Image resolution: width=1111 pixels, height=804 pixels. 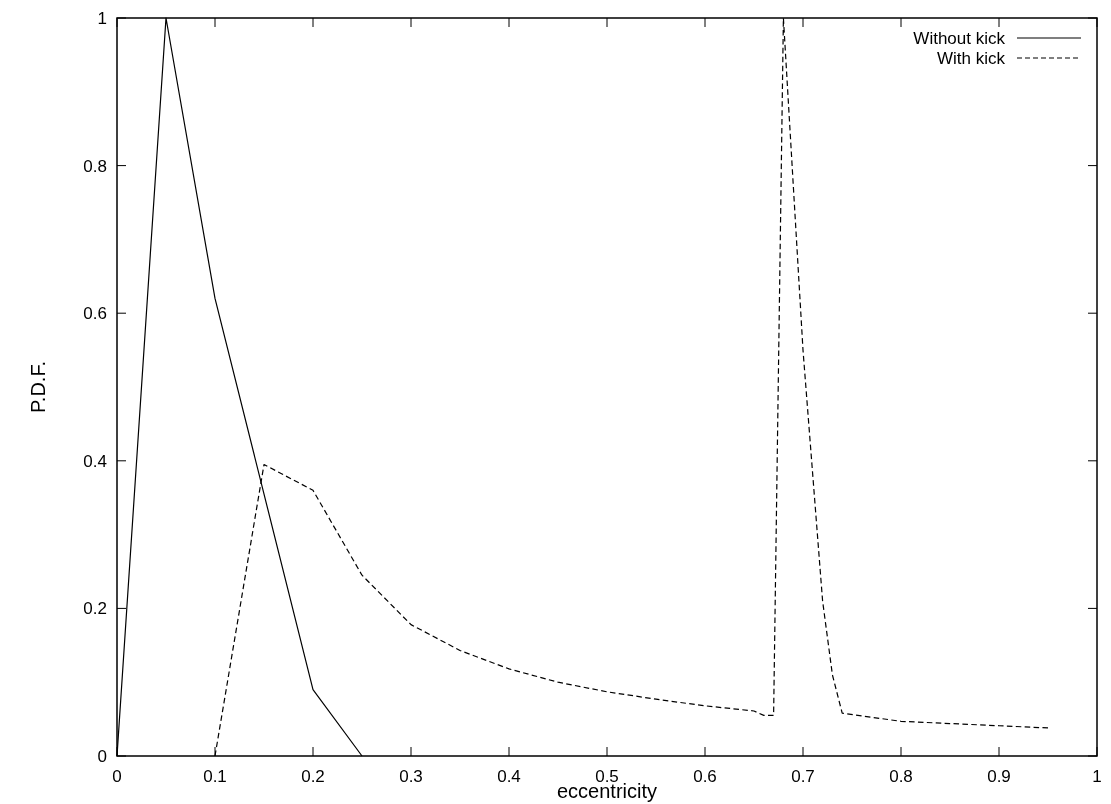 What do you see at coordinates (95, 609) in the screenshot?
I see `y-tick-label: 0.2` at bounding box center [95, 609].